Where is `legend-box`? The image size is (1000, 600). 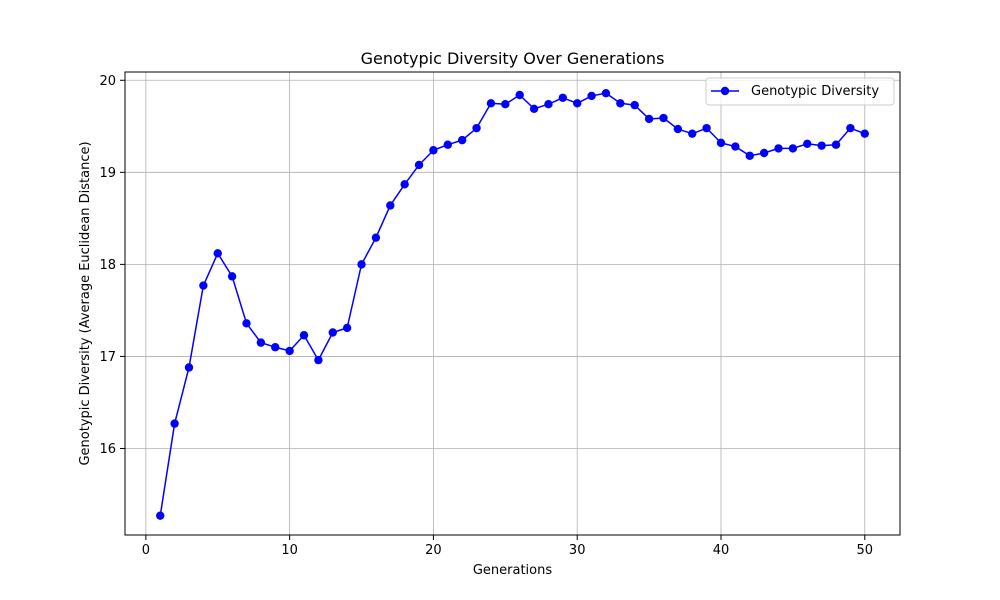
legend-box is located at coordinates (800, 91).